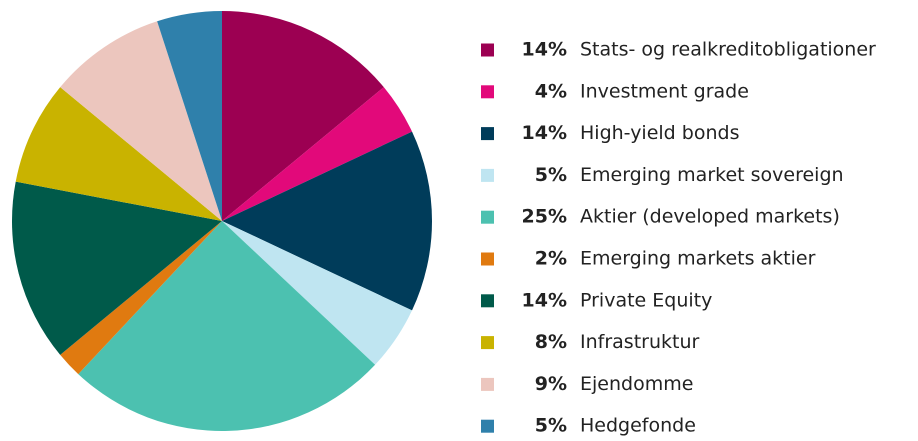 The width and height of the screenshot is (918, 441). I want to click on legend-value: 2%, so click(551, 259).